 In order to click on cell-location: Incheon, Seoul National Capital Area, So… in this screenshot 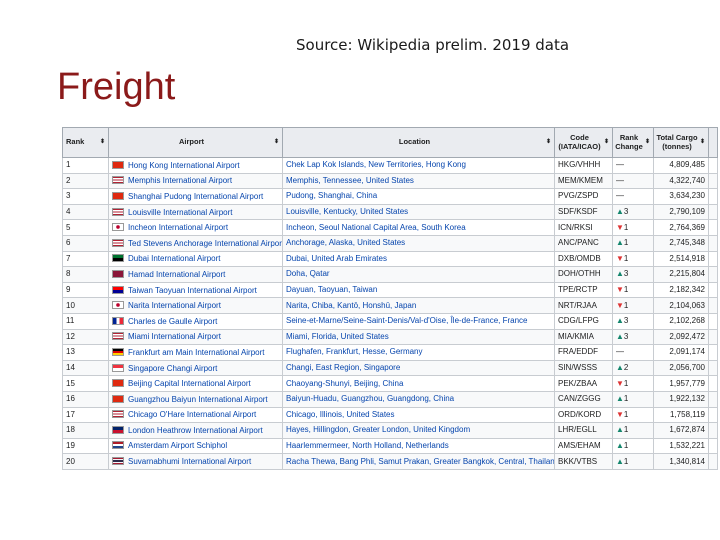, I will do `click(418, 227)`.